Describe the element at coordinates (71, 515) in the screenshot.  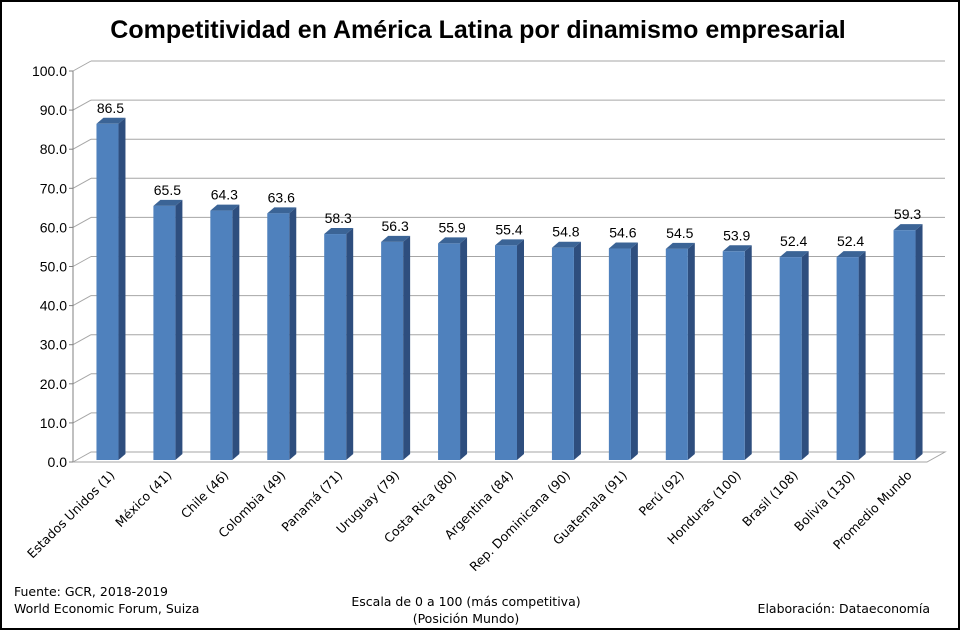
I see `x-tick-label: Estados Unidos (1)` at that location.